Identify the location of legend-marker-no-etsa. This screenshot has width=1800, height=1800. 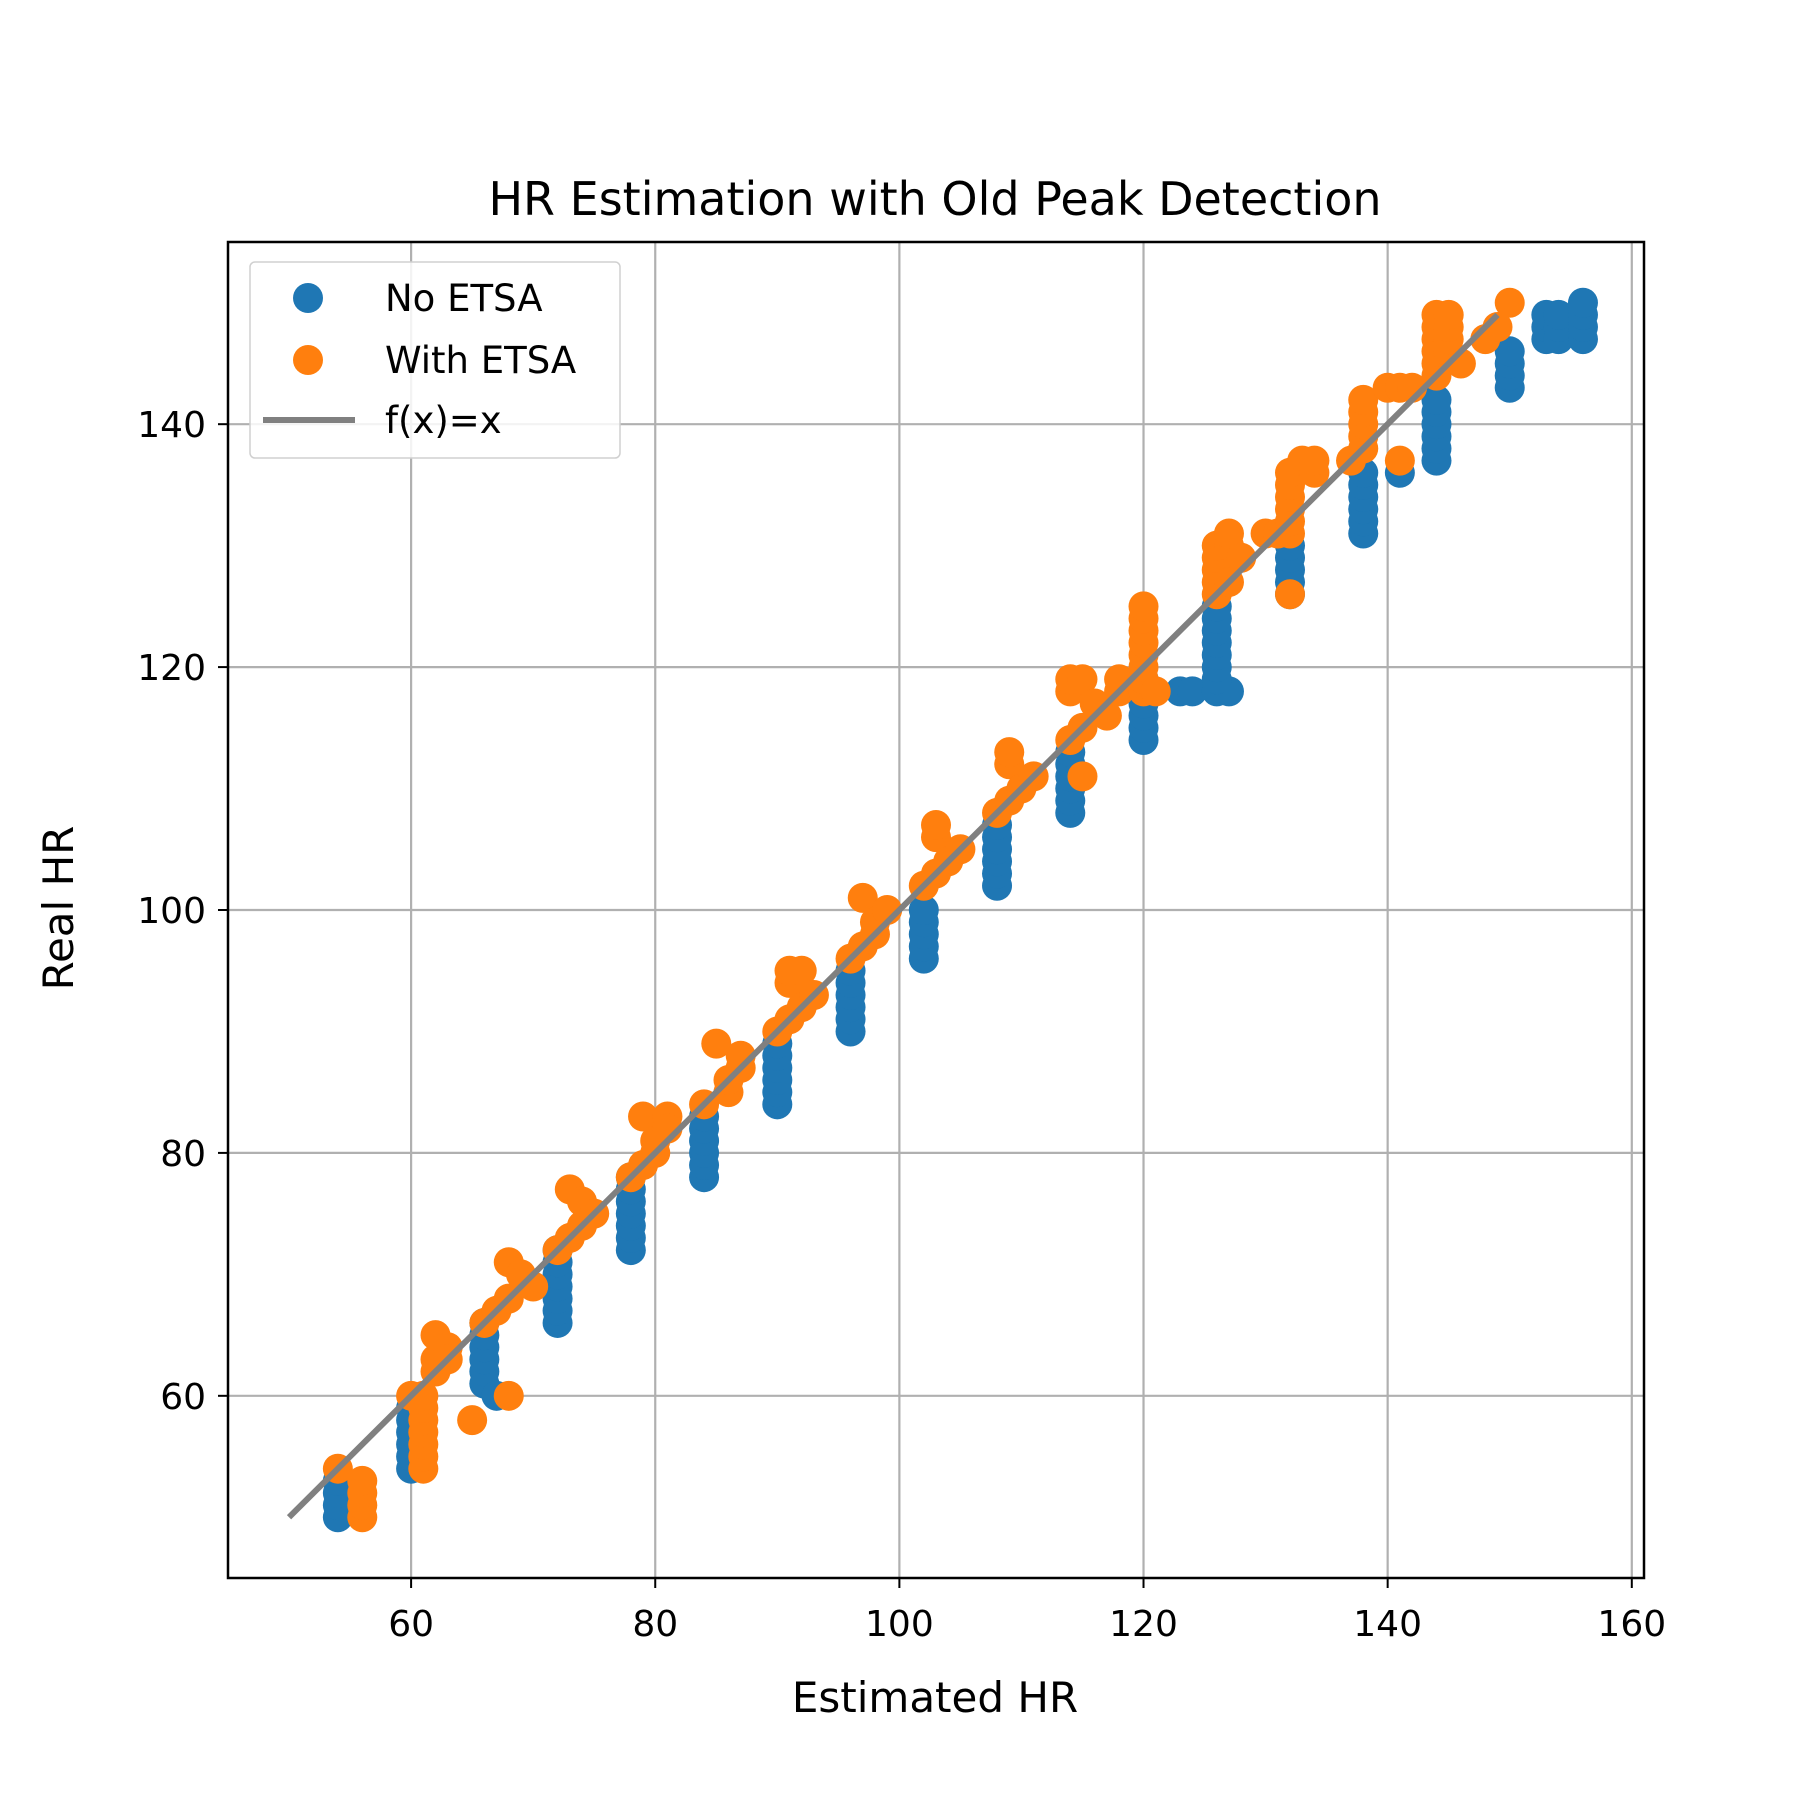
(308, 298).